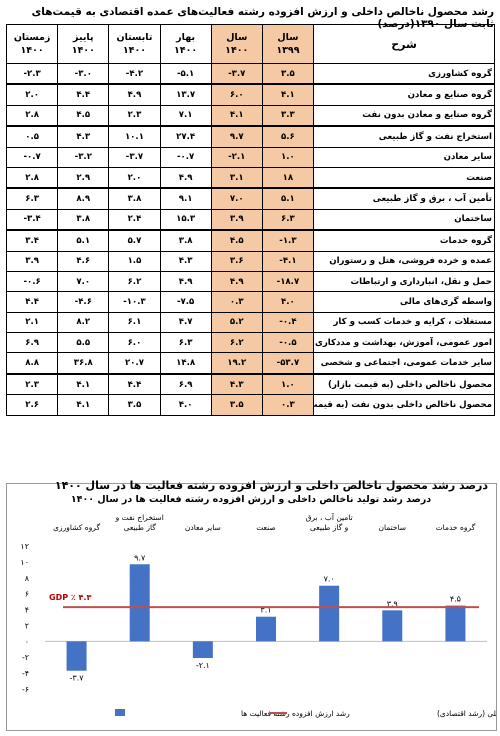  I want to click on row-value: ۶.۱, so click(134, 322).